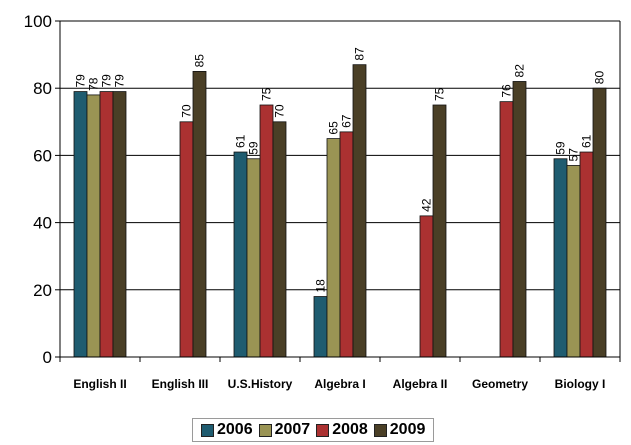 This screenshot has width=631, height=445. Describe the element at coordinates (292, 429) in the screenshot. I see `legend-label: 2007` at that location.